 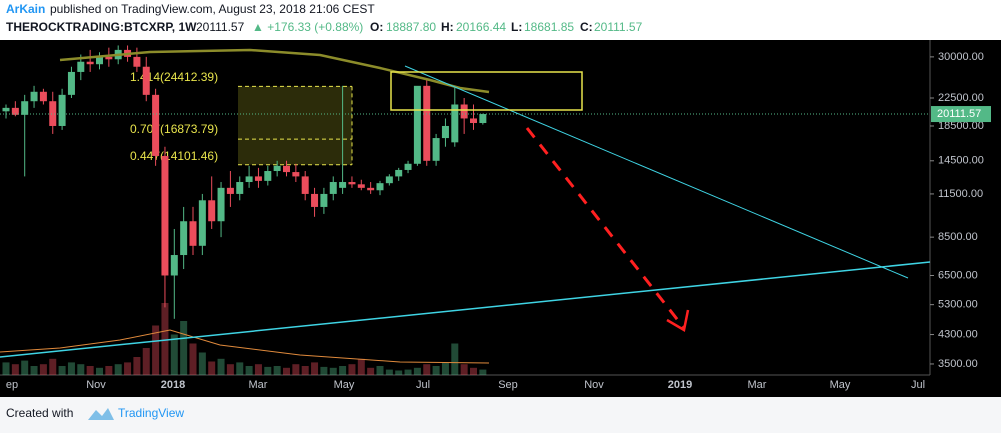 What do you see at coordinates (961, 126) in the screenshot?
I see `y-tick-label: 18500.00` at bounding box center [961, 126].